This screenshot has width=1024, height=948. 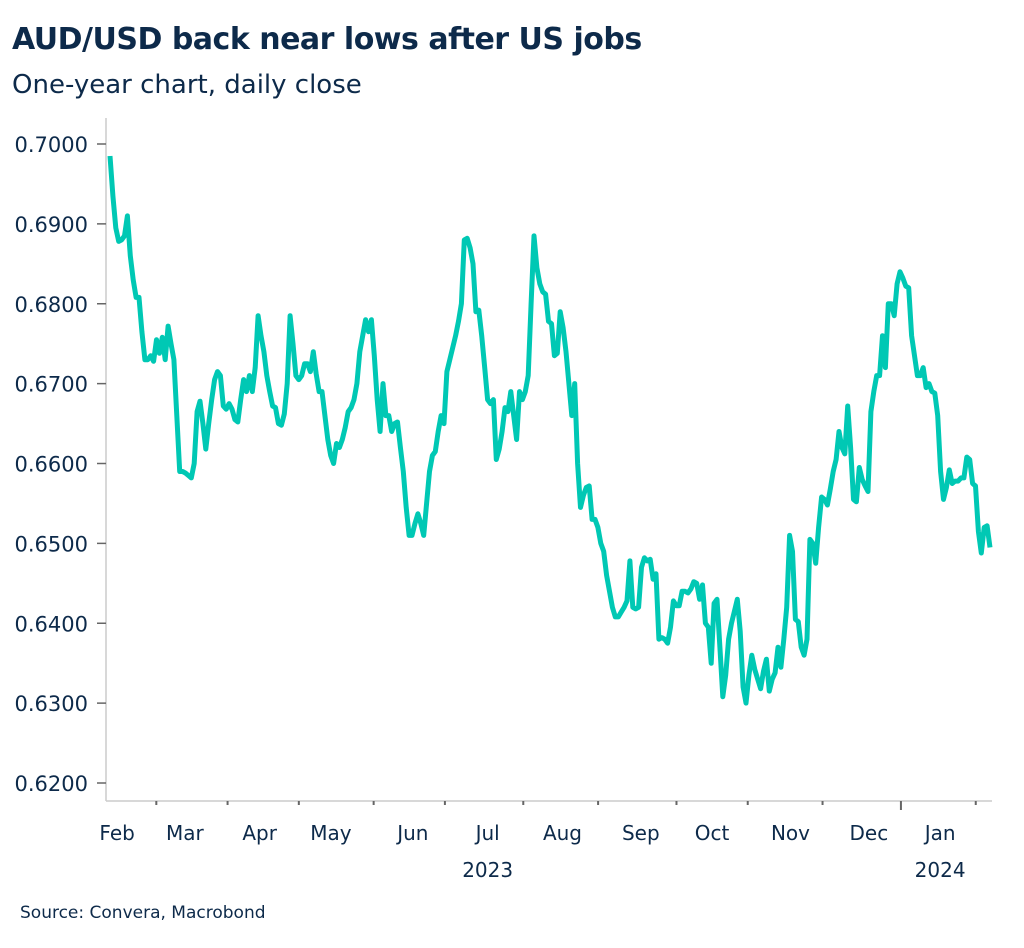 What do you see at coordinates (869, 833) in the screenshot?
I see `x-tick-label: Dec` at bounding box center [869, 833].